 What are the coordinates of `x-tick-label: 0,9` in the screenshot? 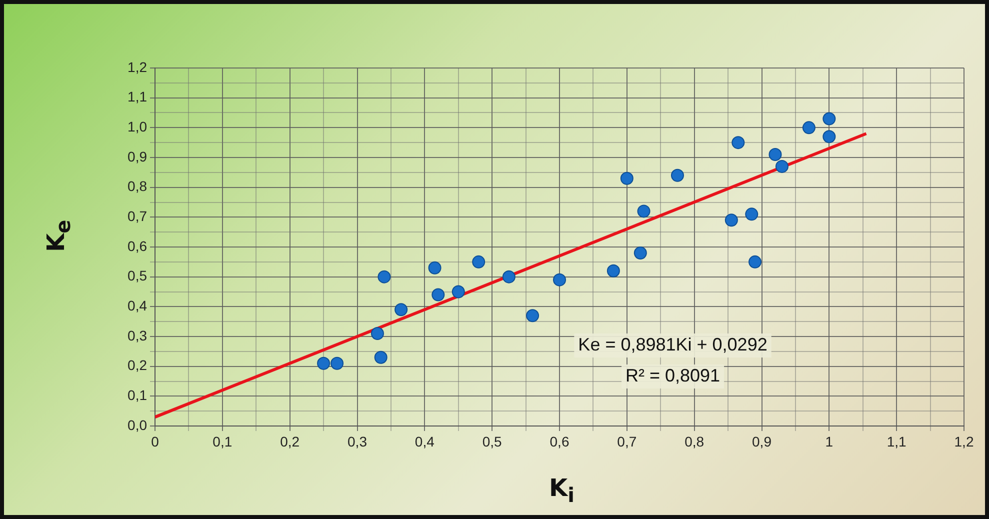 It's located at (762, 441).